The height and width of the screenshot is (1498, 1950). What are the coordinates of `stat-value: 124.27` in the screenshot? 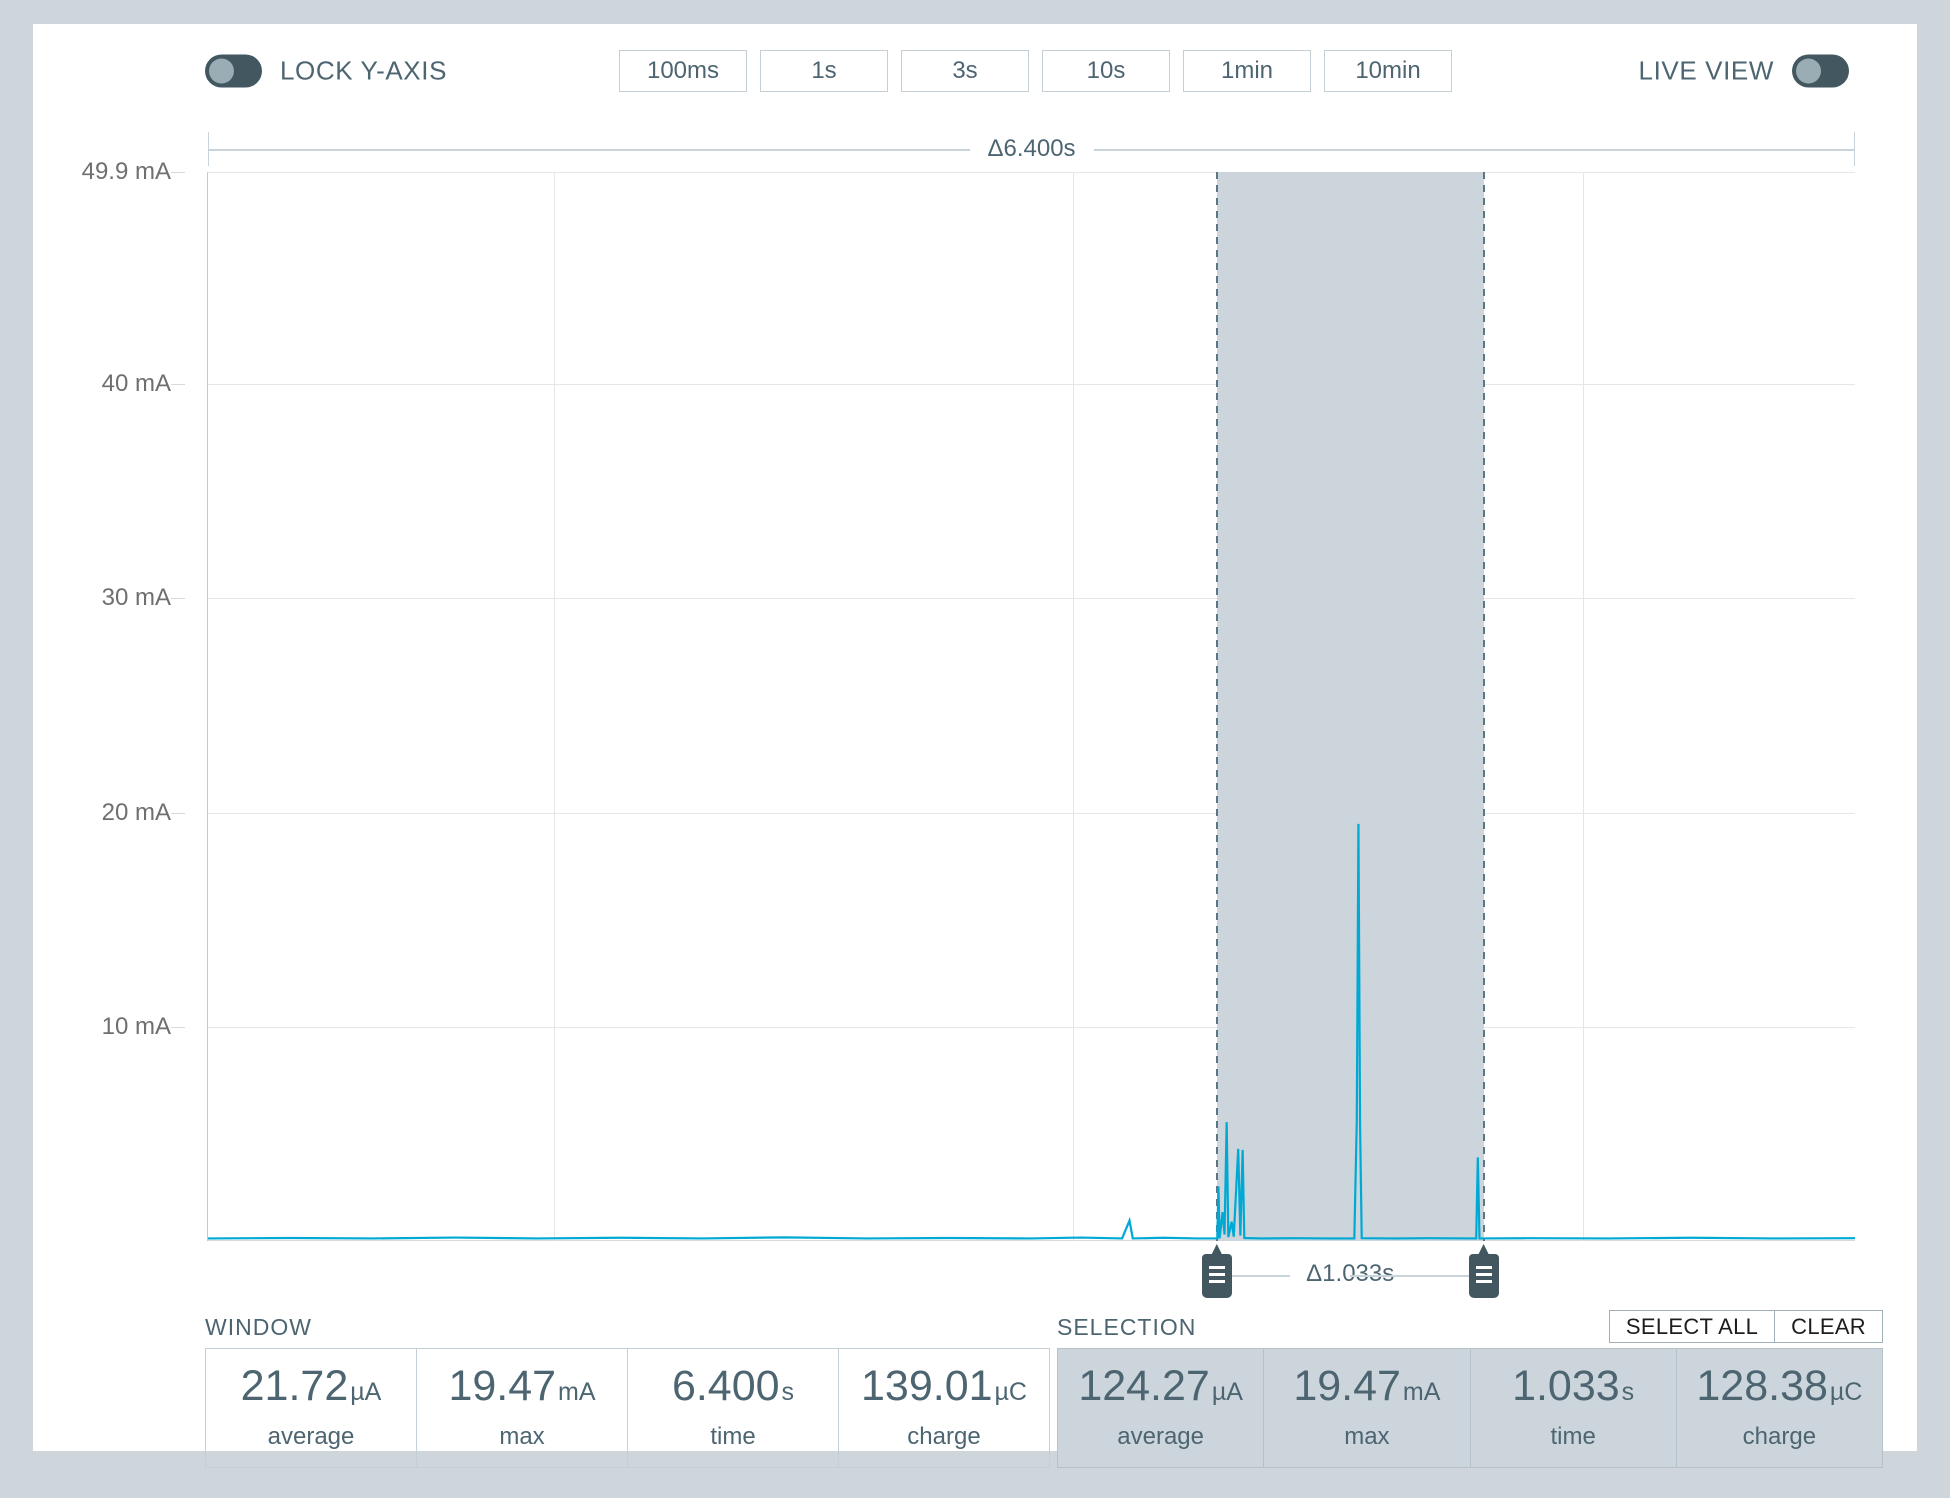 It's located at (1144, 1386).